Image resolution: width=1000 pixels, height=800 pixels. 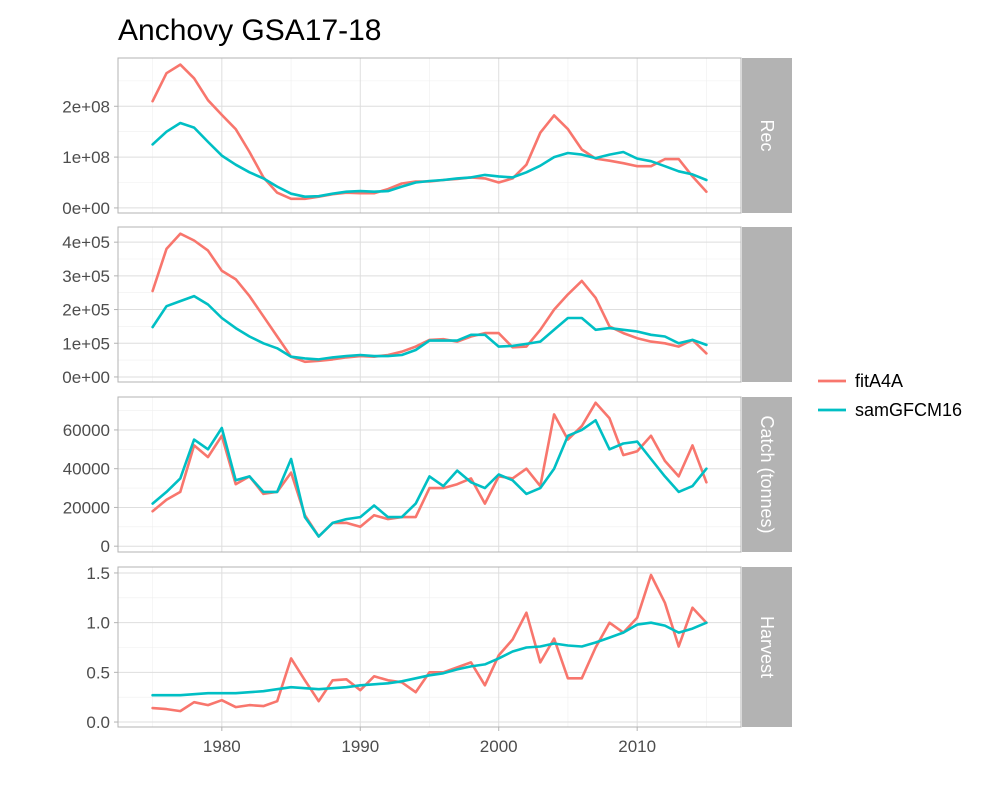 I want to click on y-tick-label: 0, so click(x=105, y=546).